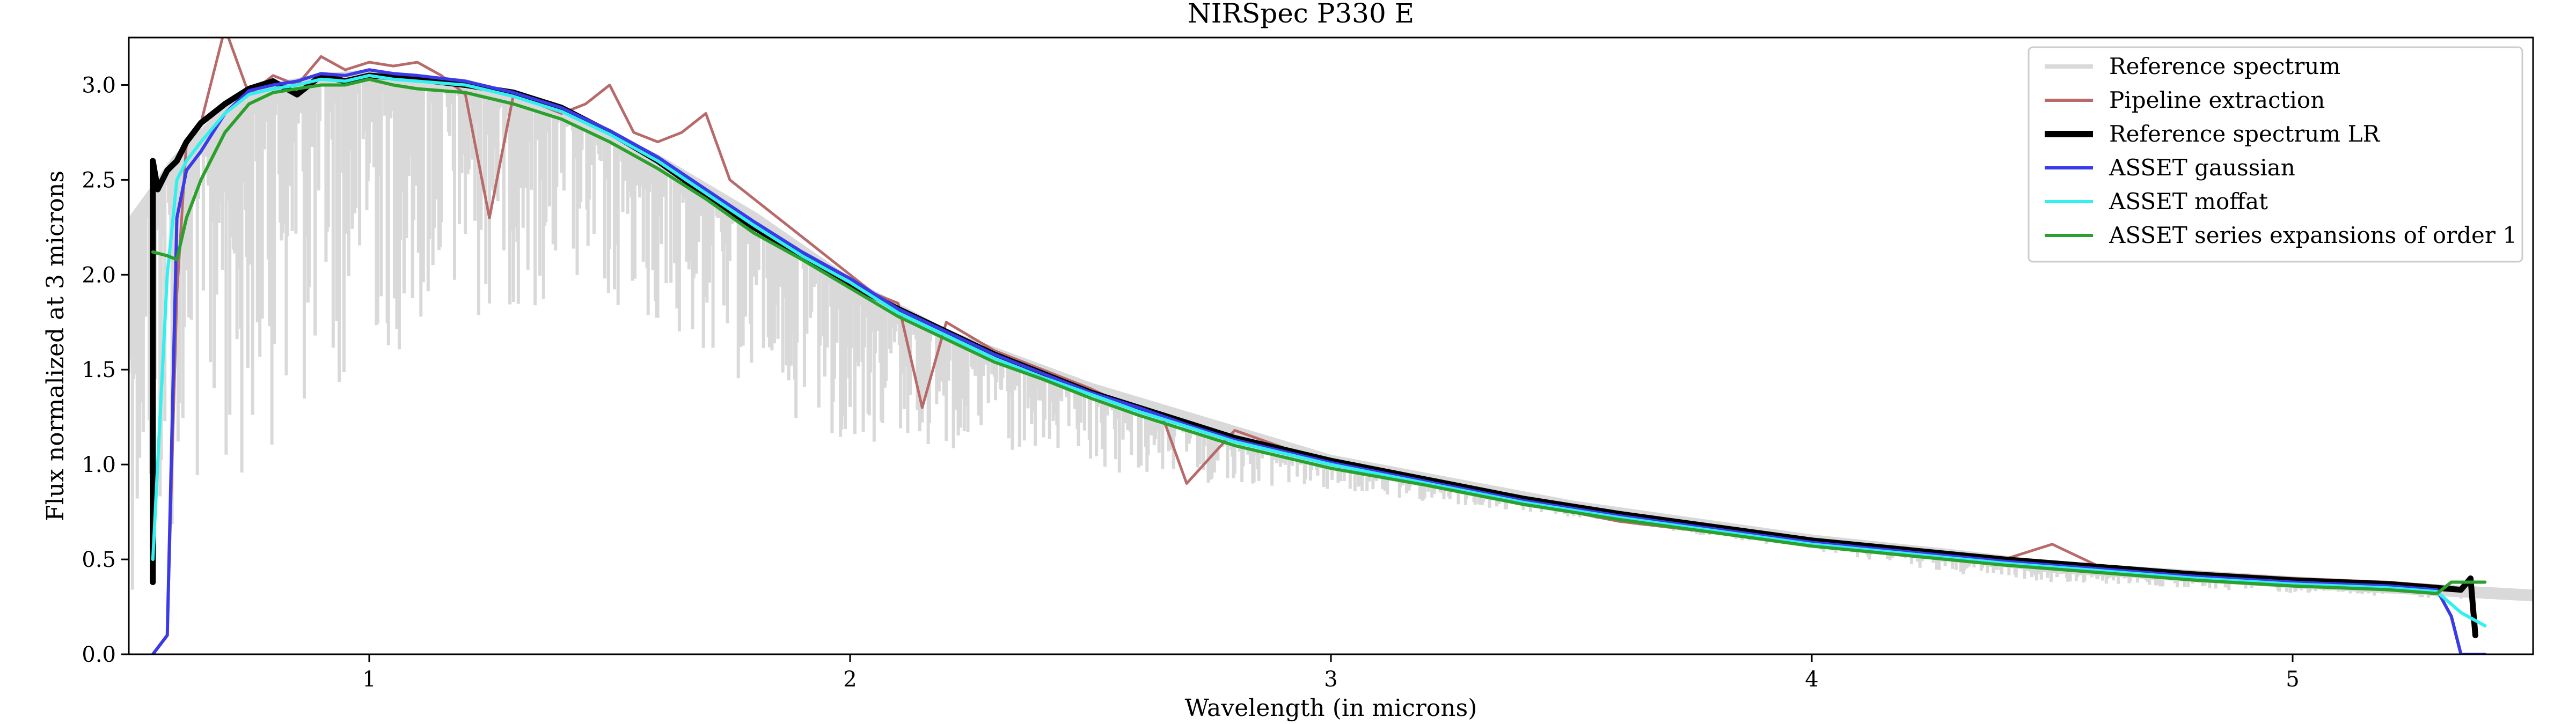  I want to click on legend-label: ASSET moffat, so click(2188, 201).